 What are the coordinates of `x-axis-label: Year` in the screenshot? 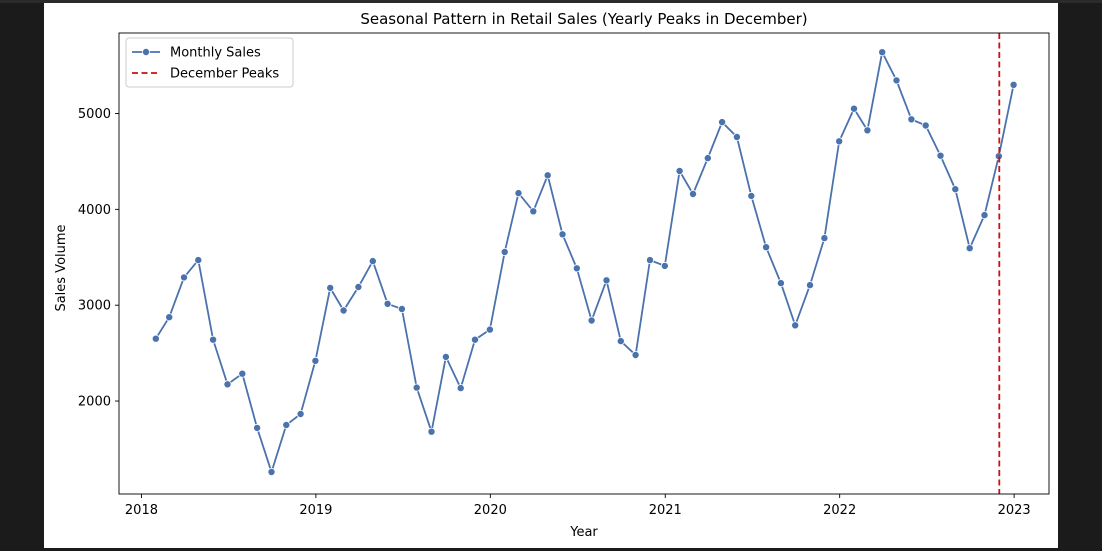 It's located at (583, 532).